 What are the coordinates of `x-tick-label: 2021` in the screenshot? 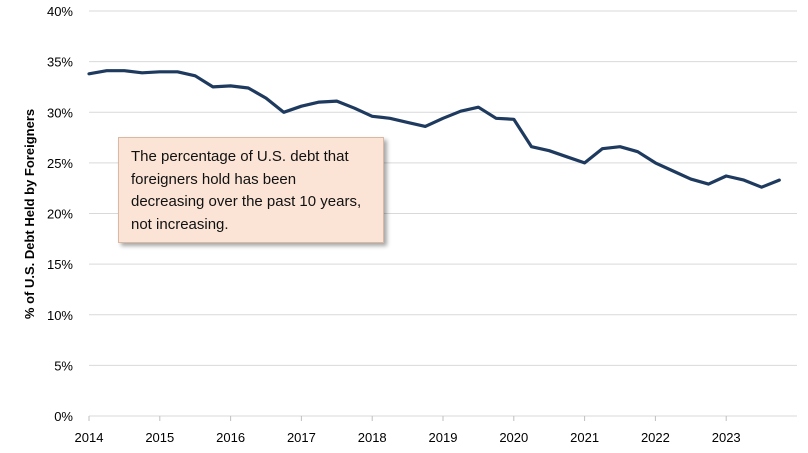 It's located at (584, 437).